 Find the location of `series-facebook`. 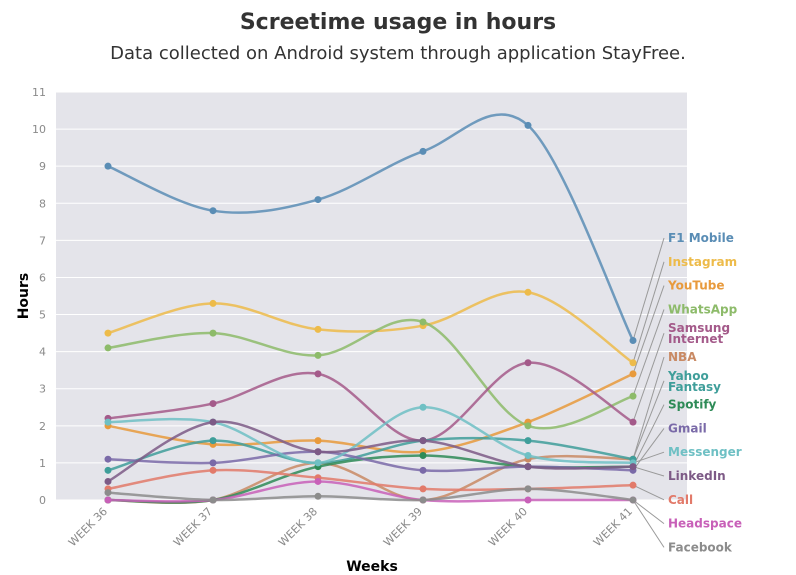

series-facebook is located at coordinates (370, 494).